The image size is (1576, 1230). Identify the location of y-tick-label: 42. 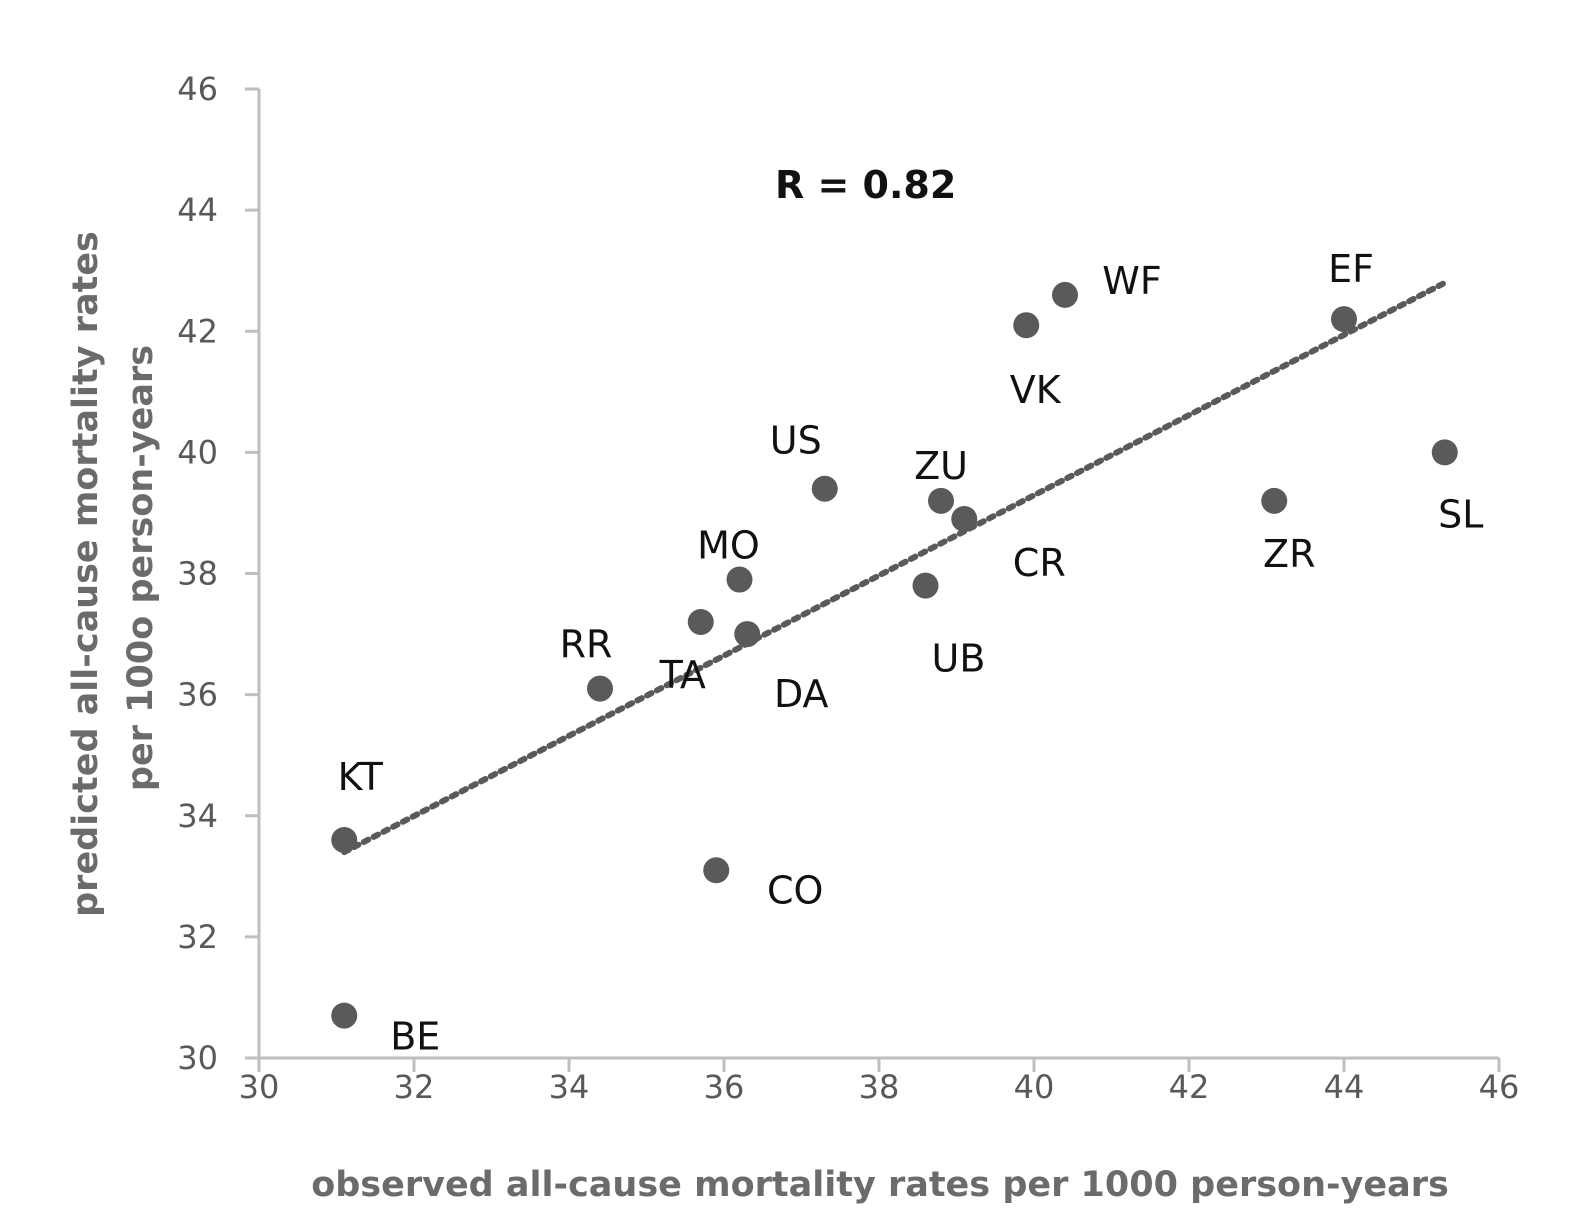
(197, 331).